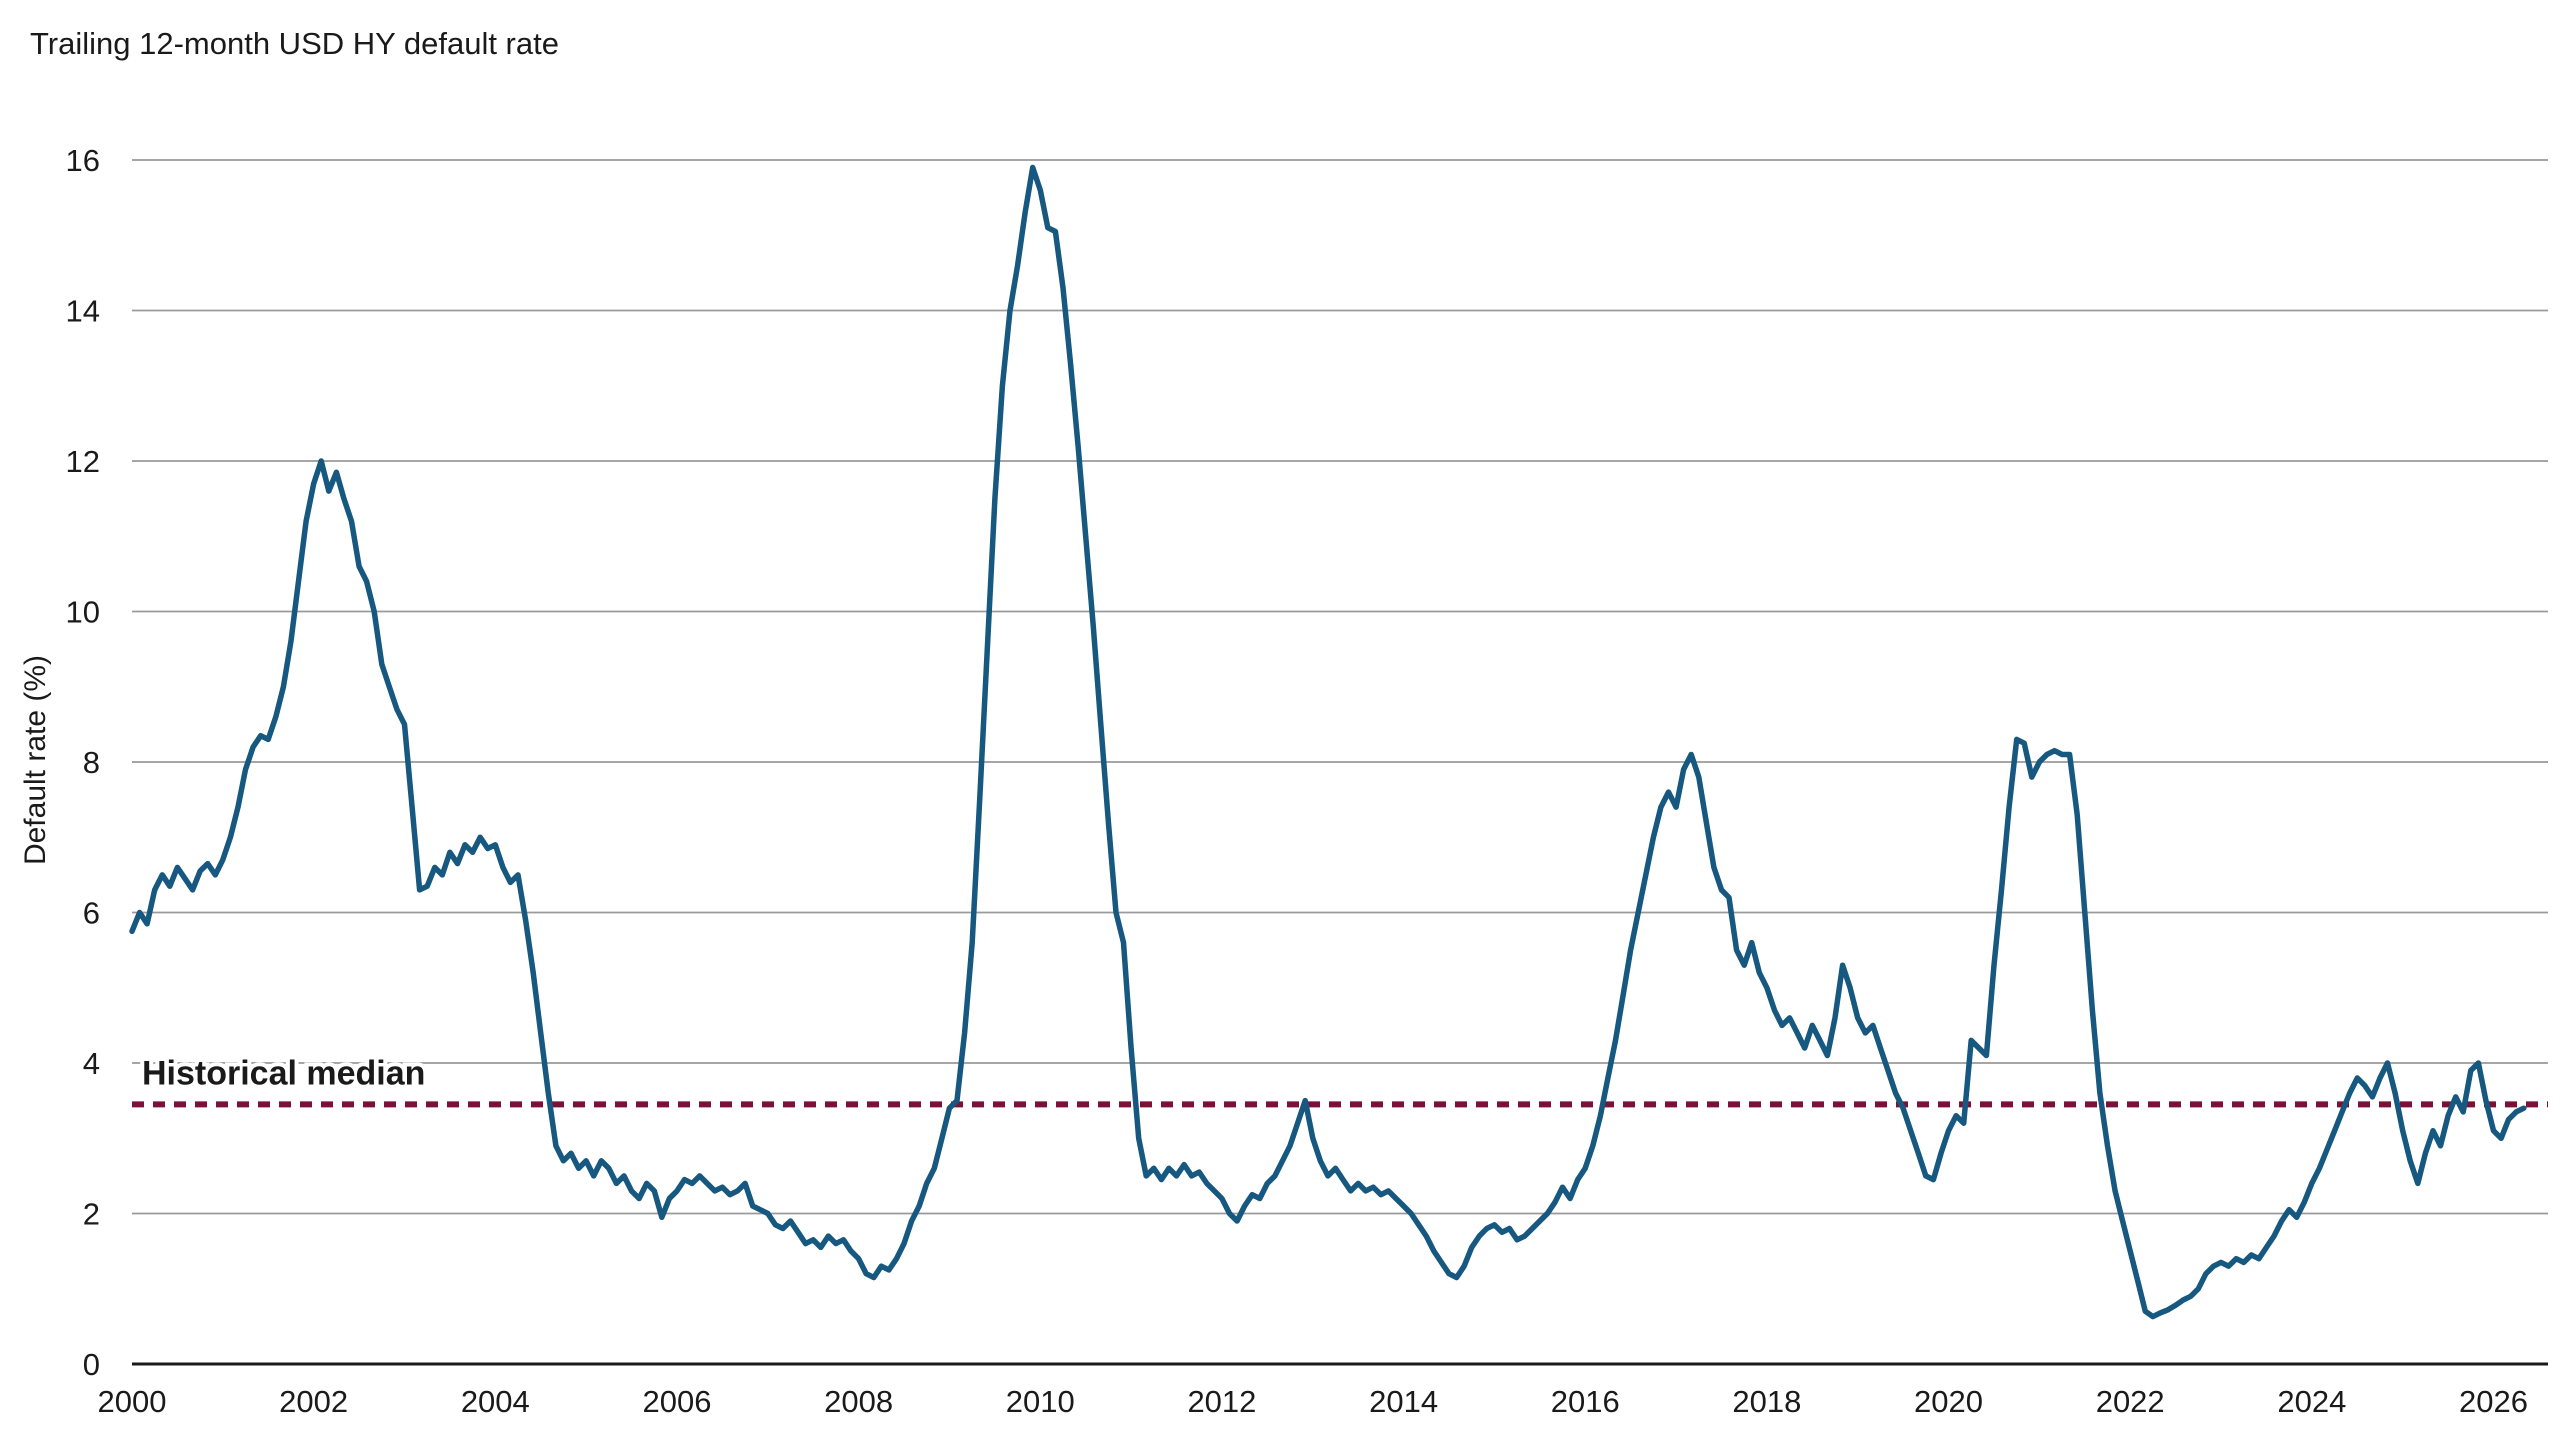 The image size is (2560, 1440). I want to click on historical-median-label: Historical median, so click(283, 1073).